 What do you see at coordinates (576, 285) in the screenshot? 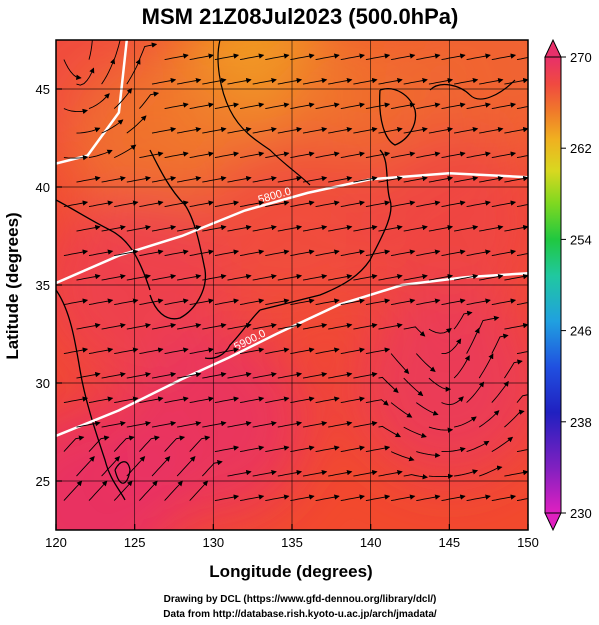
I see `colorbar-ticks: 270 262 254 246 238 230` at bounding box center [576, 285].